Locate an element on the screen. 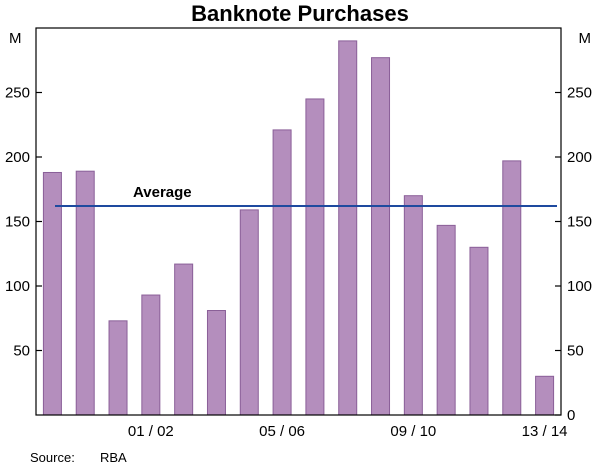  y-axis-unit-left: M is located at coordinates (15, 38).